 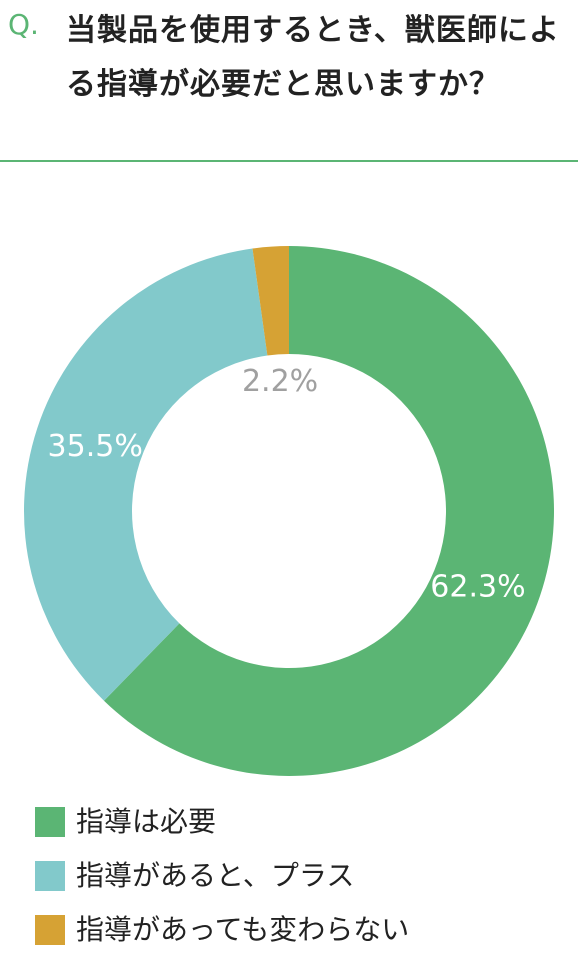 What do you see at coordinates (313, 57) in the screenshot?
I see `chart-title: 当製品を使用するとき、獣医師による指導が必要だと思いますか？` at bounding box center [313, 57].